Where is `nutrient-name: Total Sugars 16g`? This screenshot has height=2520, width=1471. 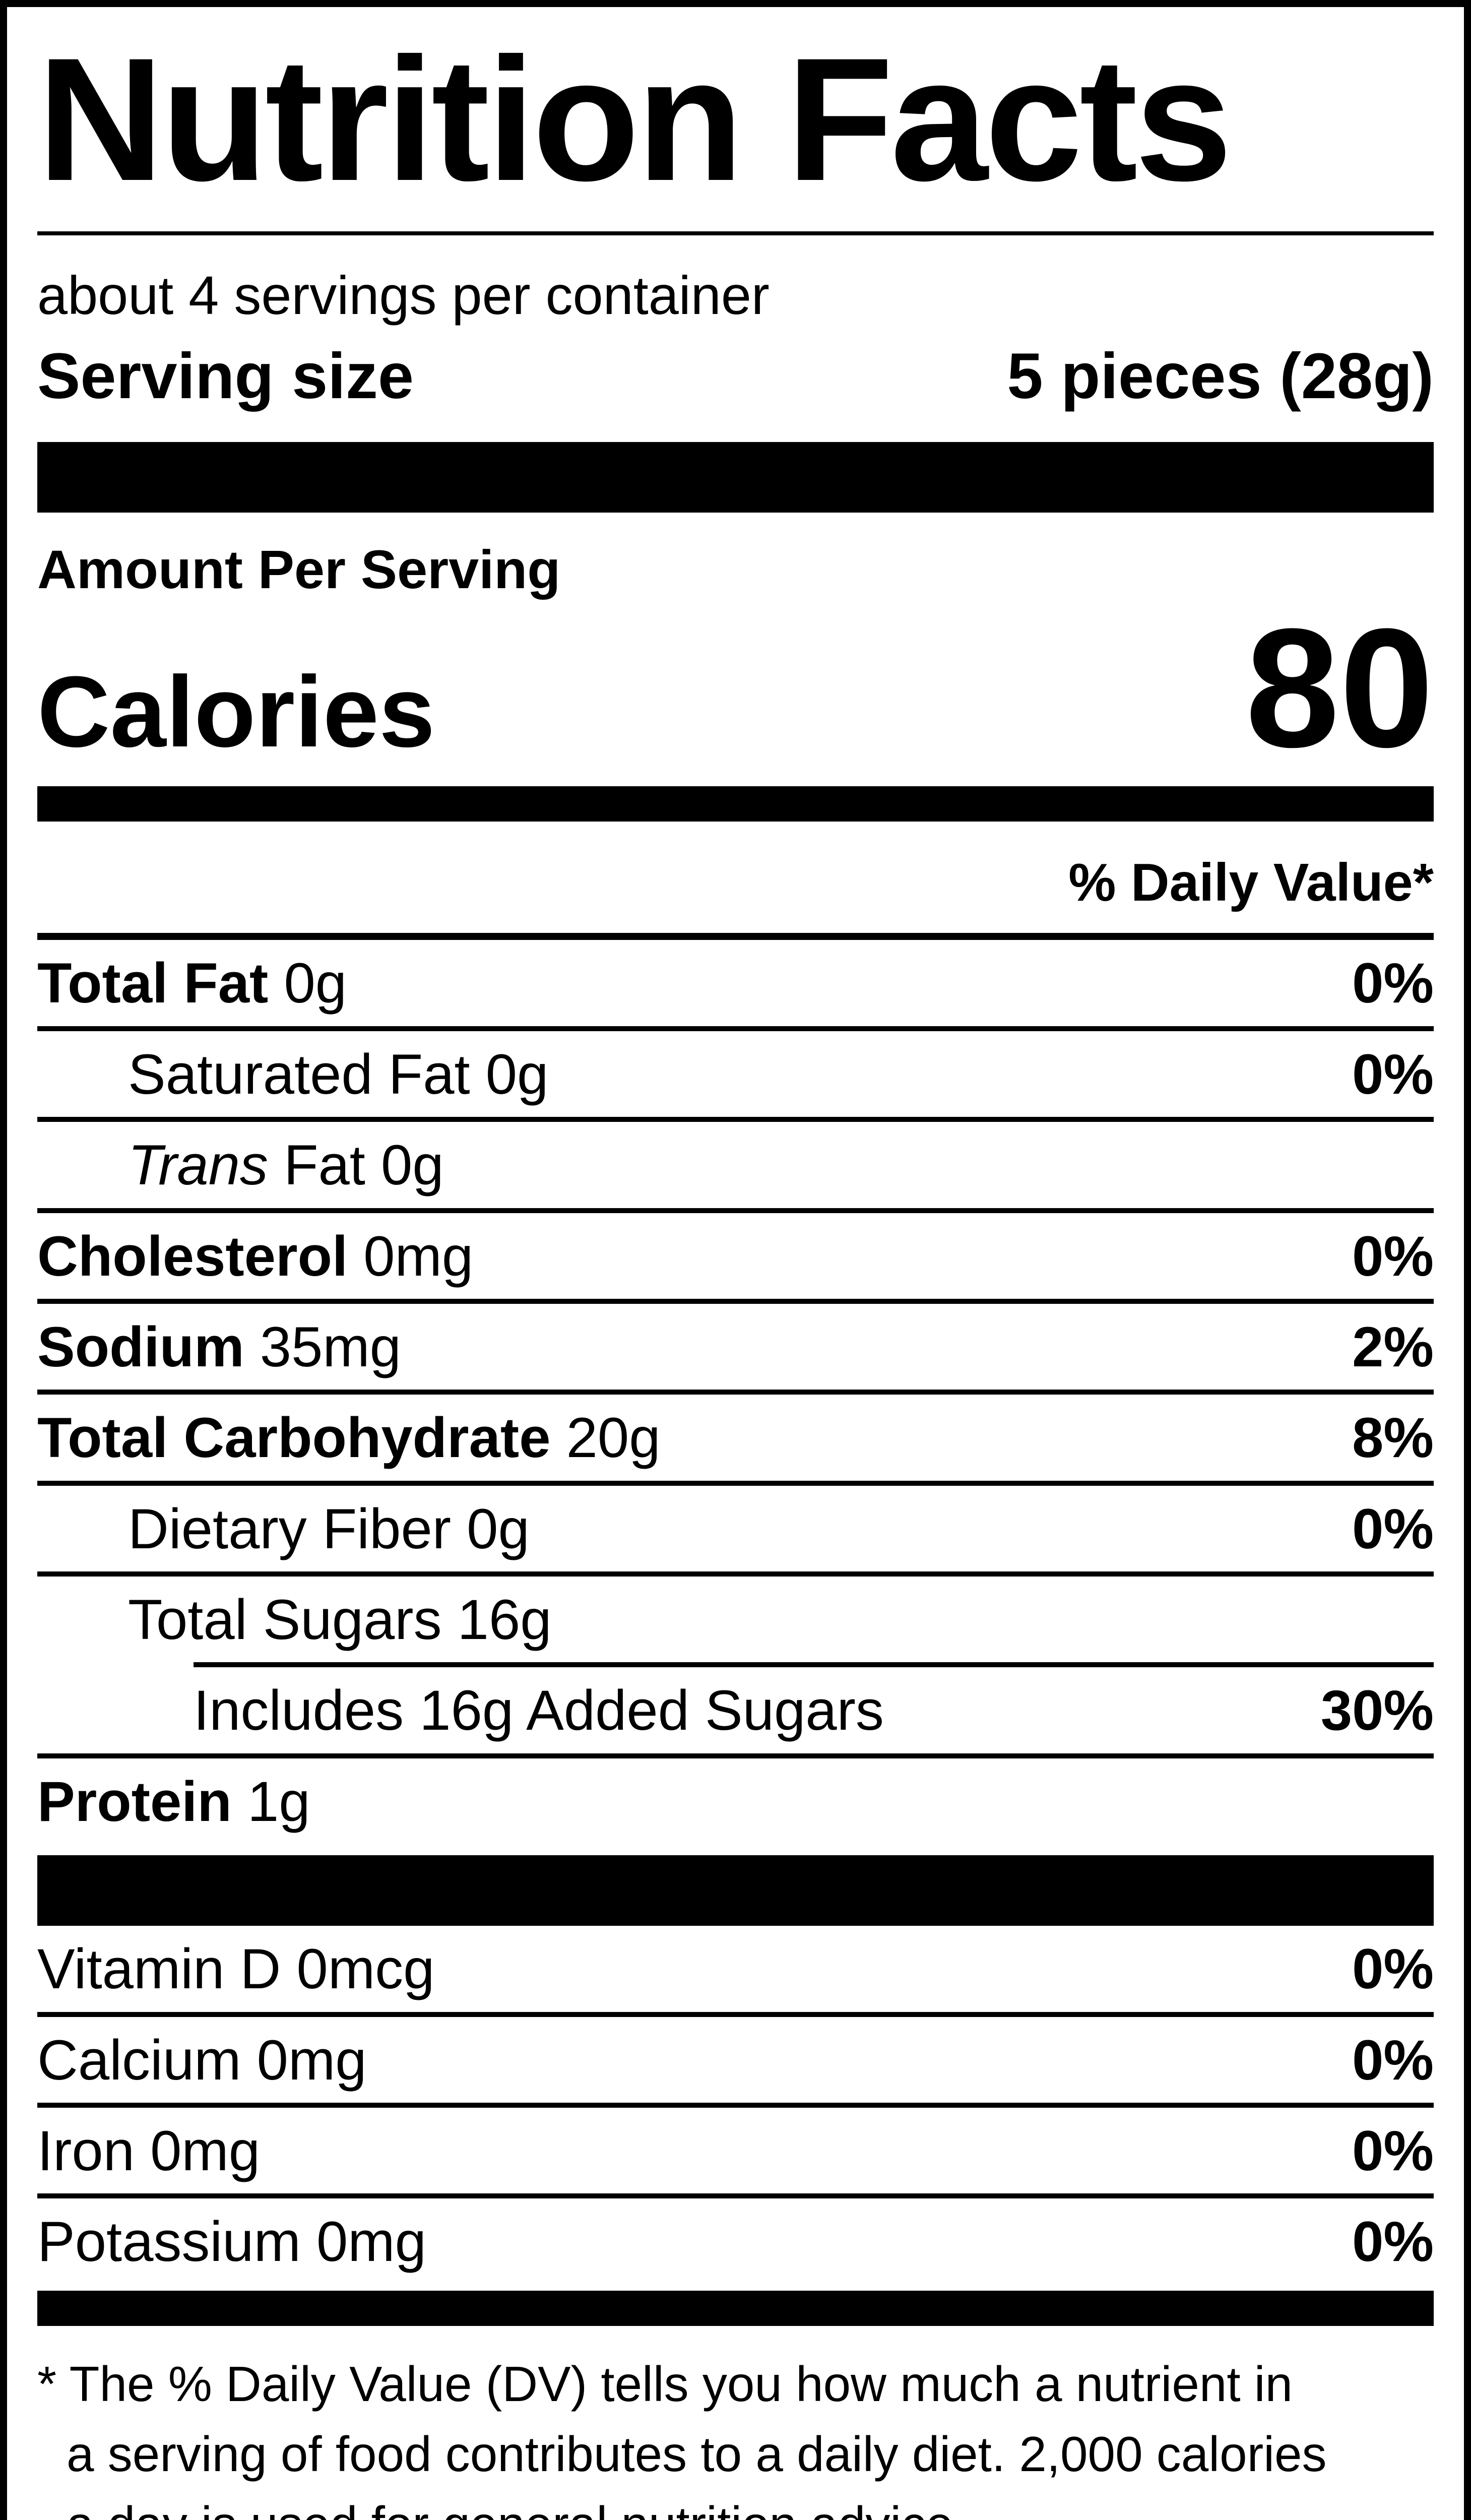 nutrient-name: Total Sugars 16g is located at coordinates (340, 1620).